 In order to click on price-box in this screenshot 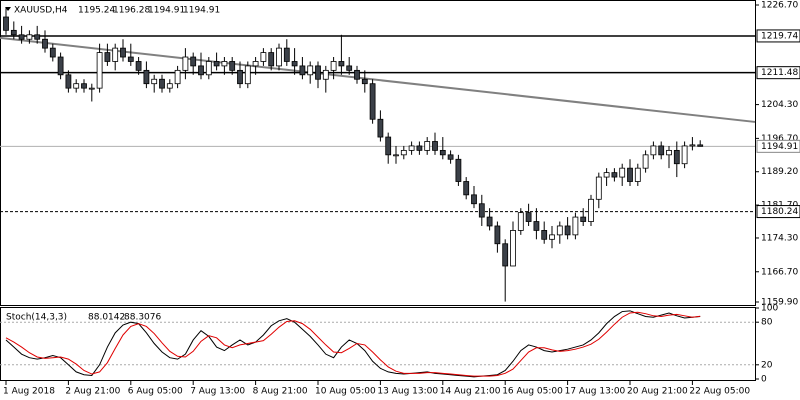, I will do `click(778, 146)`.